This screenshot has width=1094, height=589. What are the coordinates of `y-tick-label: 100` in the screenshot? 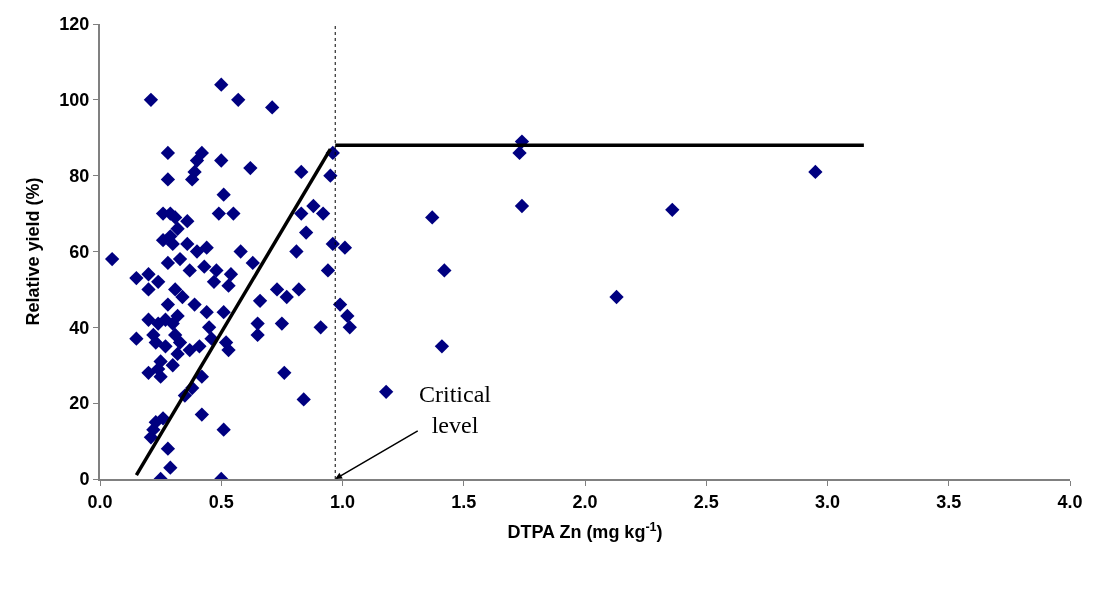 It's located at (74, 100).